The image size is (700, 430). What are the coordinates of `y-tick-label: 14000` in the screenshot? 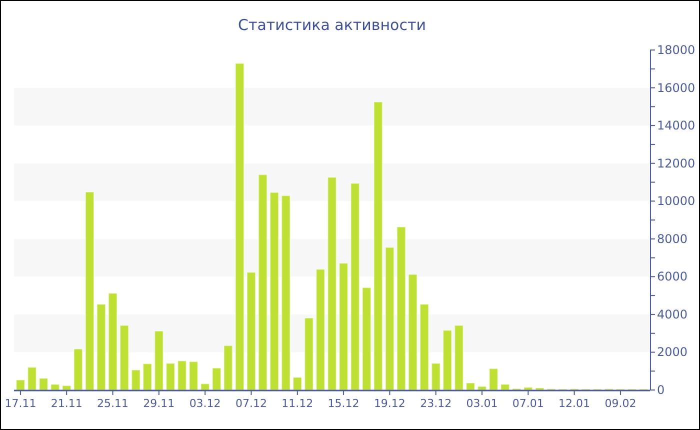 It's located at (676, 125).